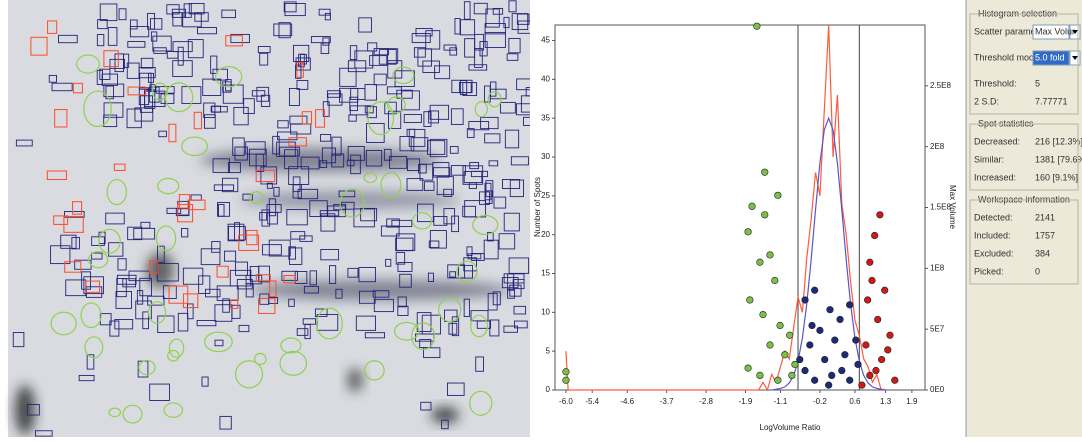  Describe the element at coordinates (937, 267) in the screenshot. I see `y2-tick-label: 1E8` at that location.